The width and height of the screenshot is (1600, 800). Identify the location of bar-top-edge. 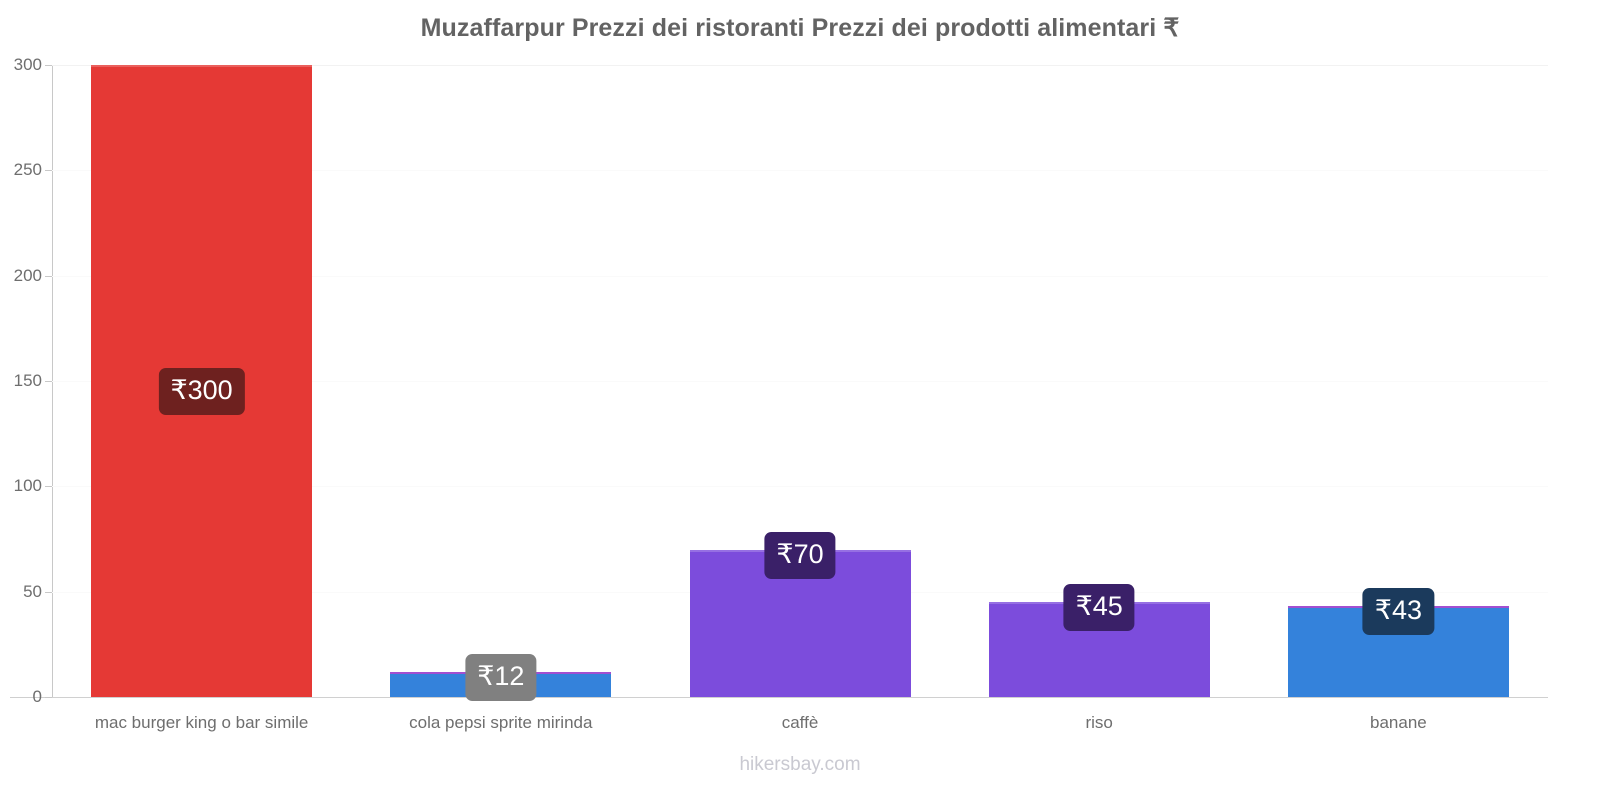
(202, 66).